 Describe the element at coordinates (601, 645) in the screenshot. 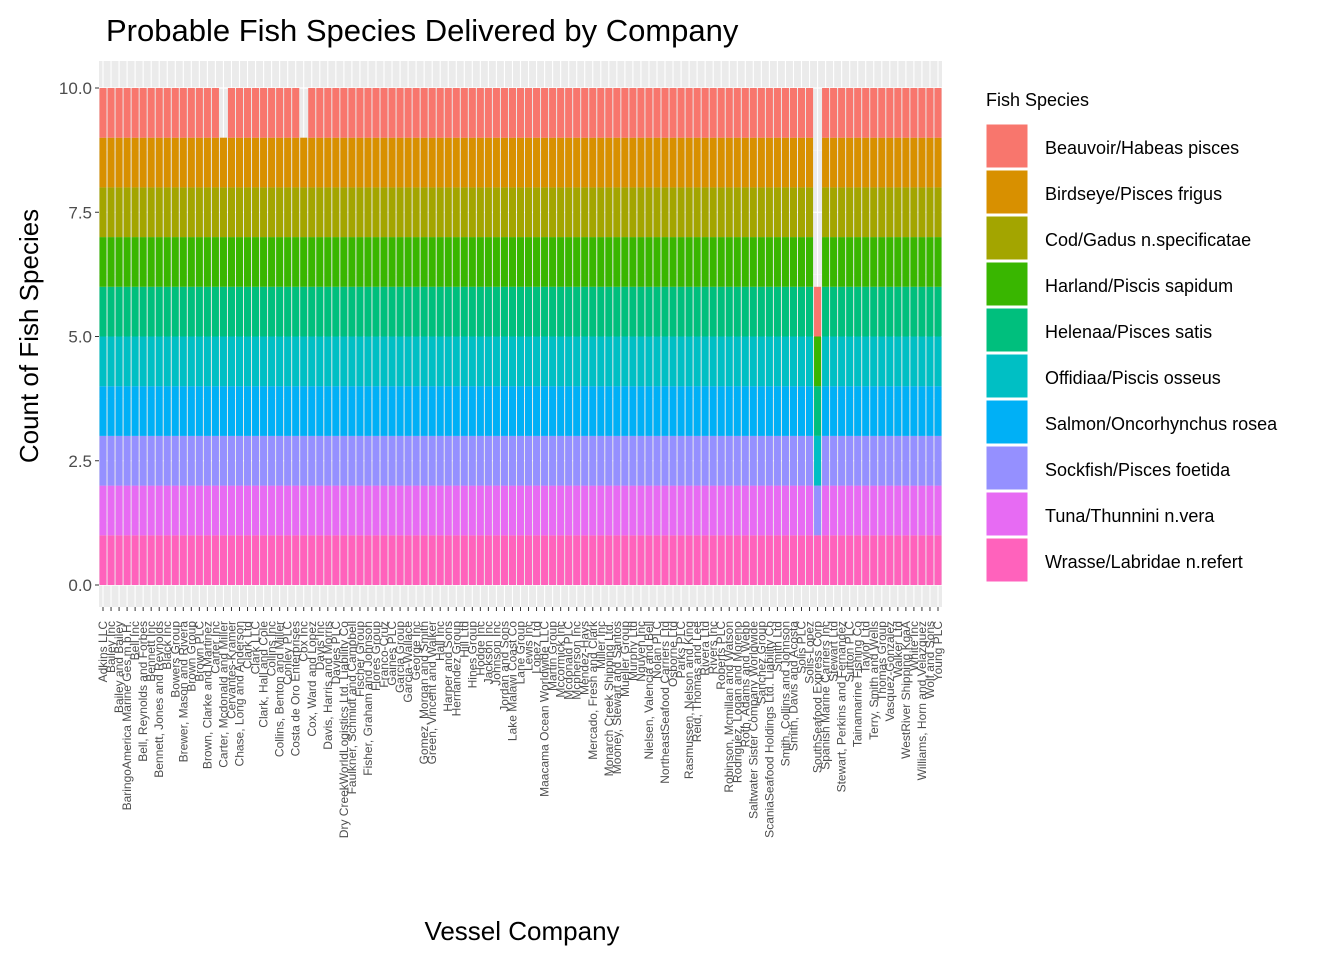

I see `x-tick-label: Miller Inc` at that location.